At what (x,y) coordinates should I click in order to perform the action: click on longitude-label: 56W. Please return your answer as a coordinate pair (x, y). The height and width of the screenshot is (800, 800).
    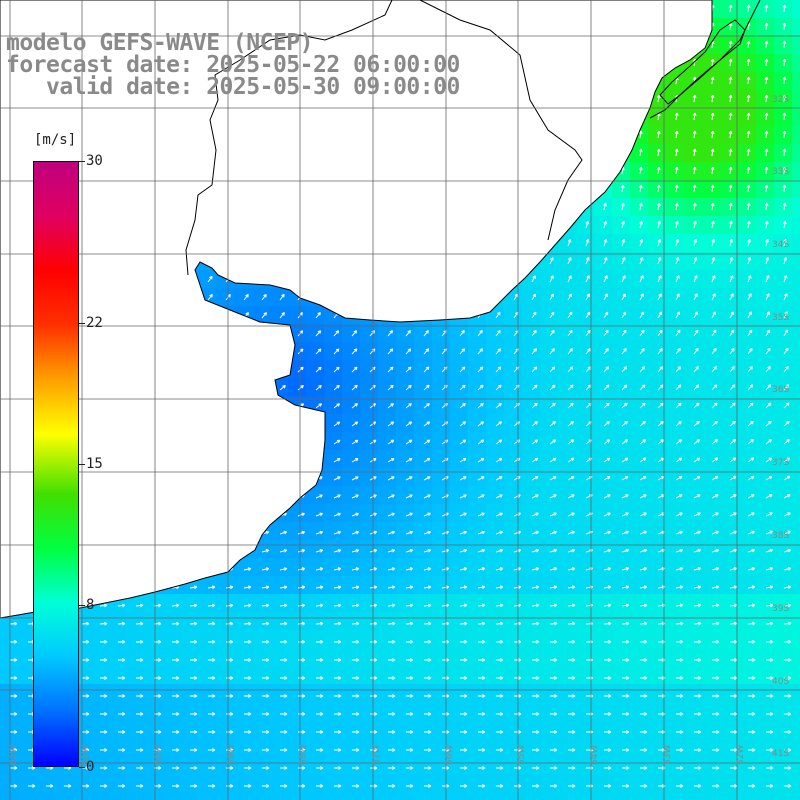
    Looking at the image, I should click on (450, 755).